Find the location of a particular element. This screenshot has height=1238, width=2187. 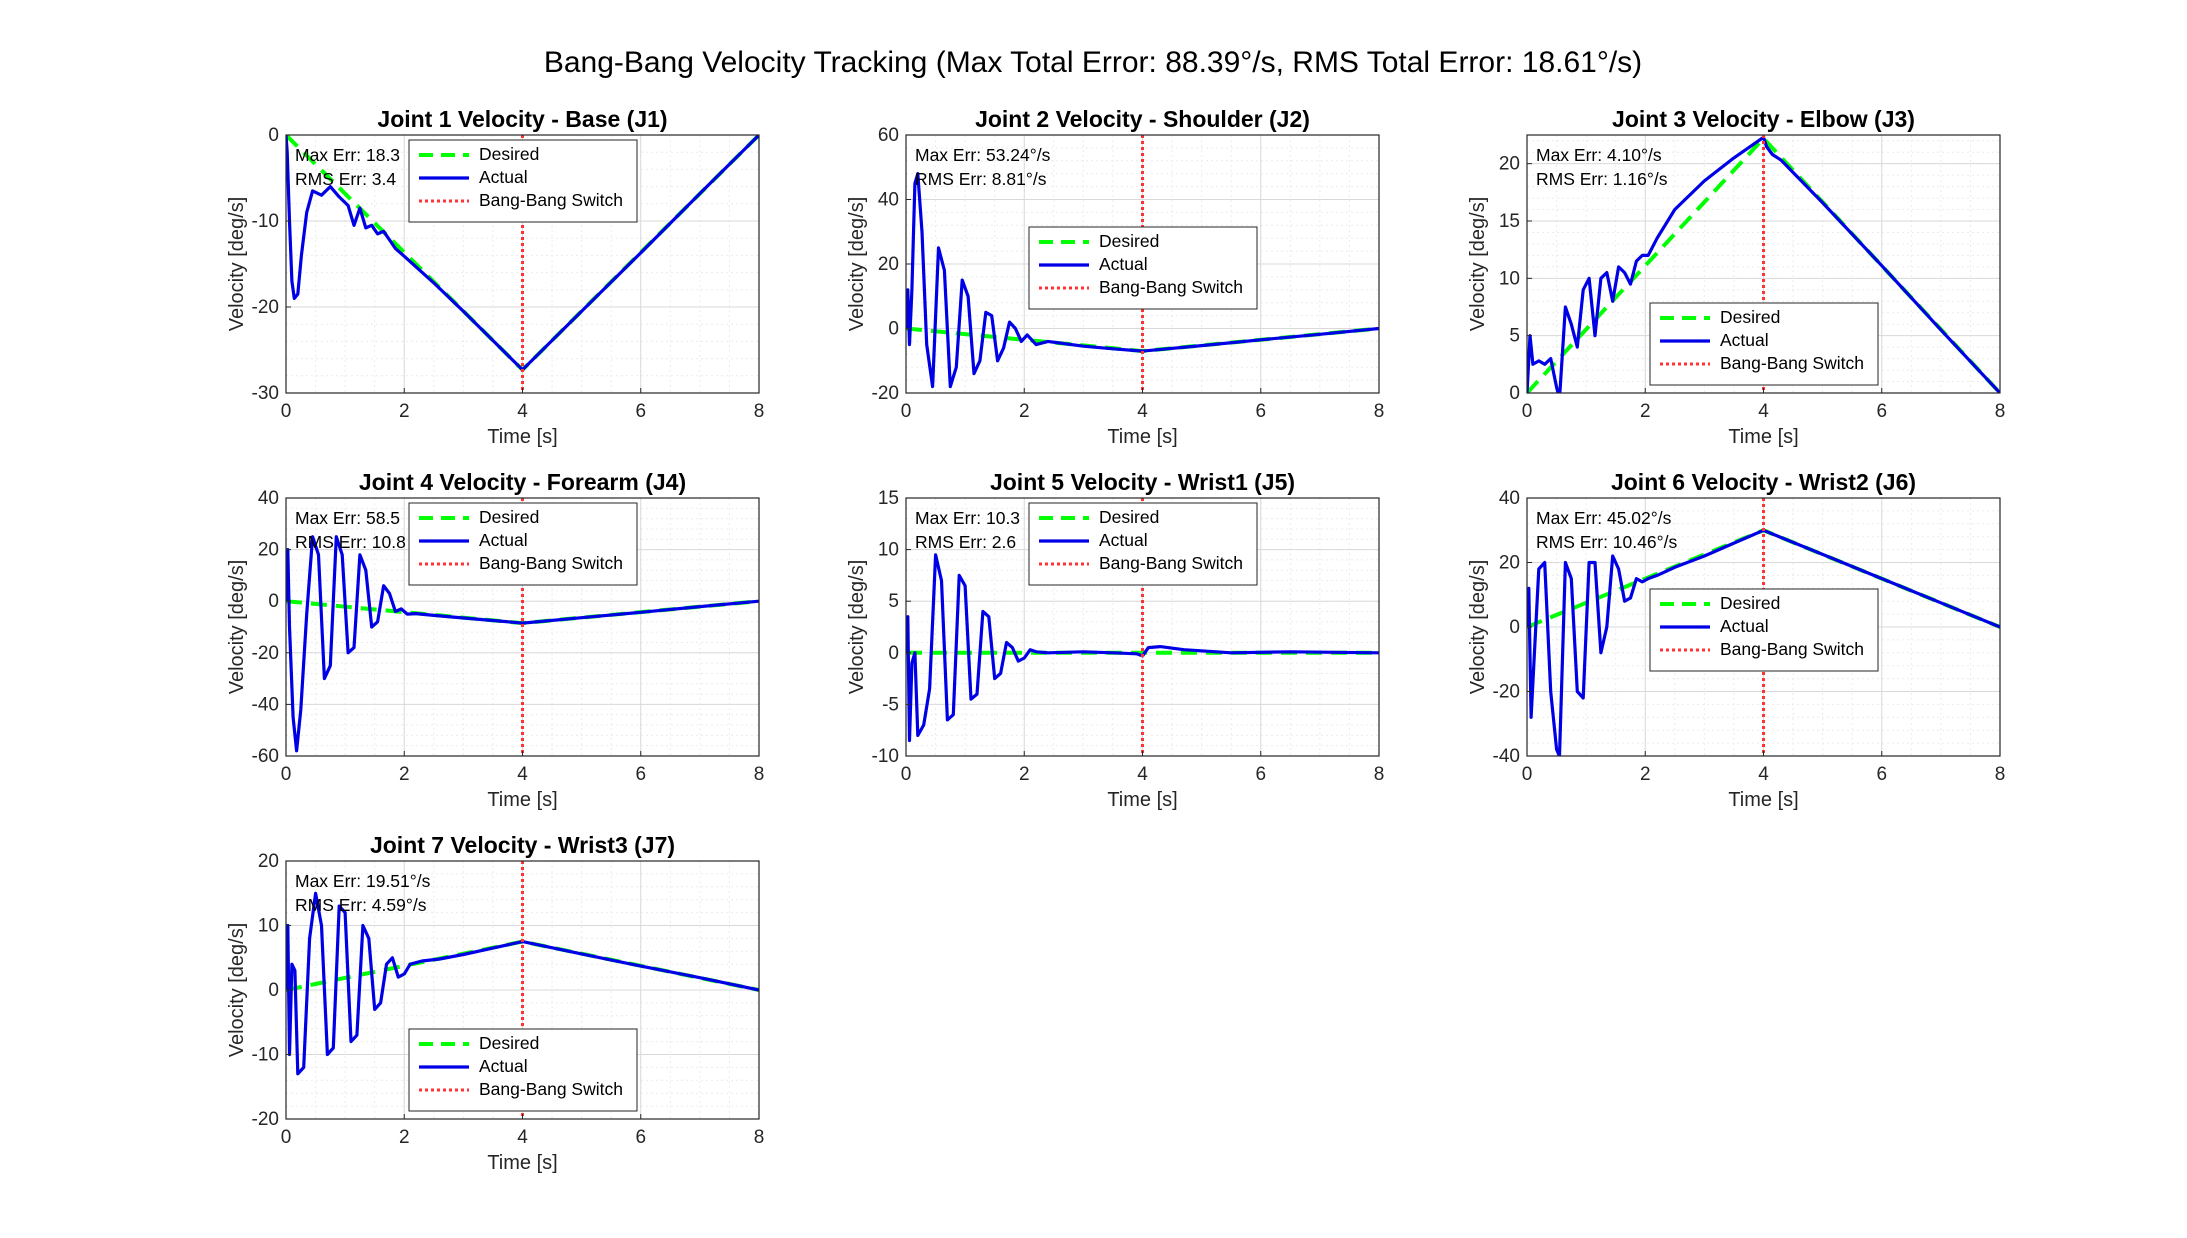

y-tick-label: 60 is located at coordinates (888, 135).